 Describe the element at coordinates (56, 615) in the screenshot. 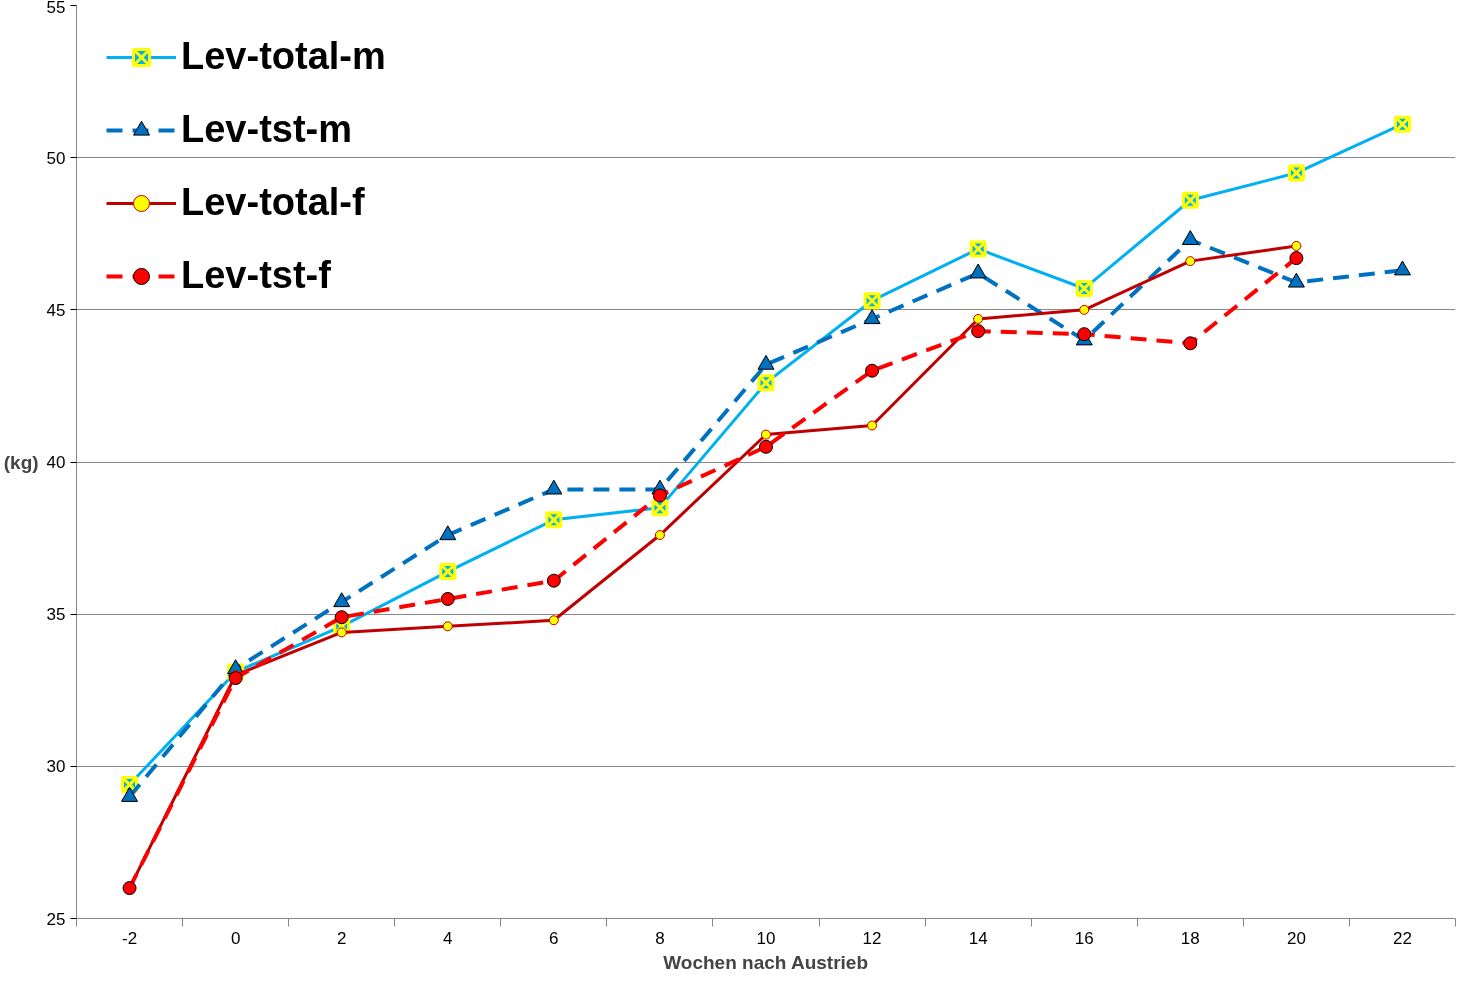

I see `y-tick-label: 35` at that location.